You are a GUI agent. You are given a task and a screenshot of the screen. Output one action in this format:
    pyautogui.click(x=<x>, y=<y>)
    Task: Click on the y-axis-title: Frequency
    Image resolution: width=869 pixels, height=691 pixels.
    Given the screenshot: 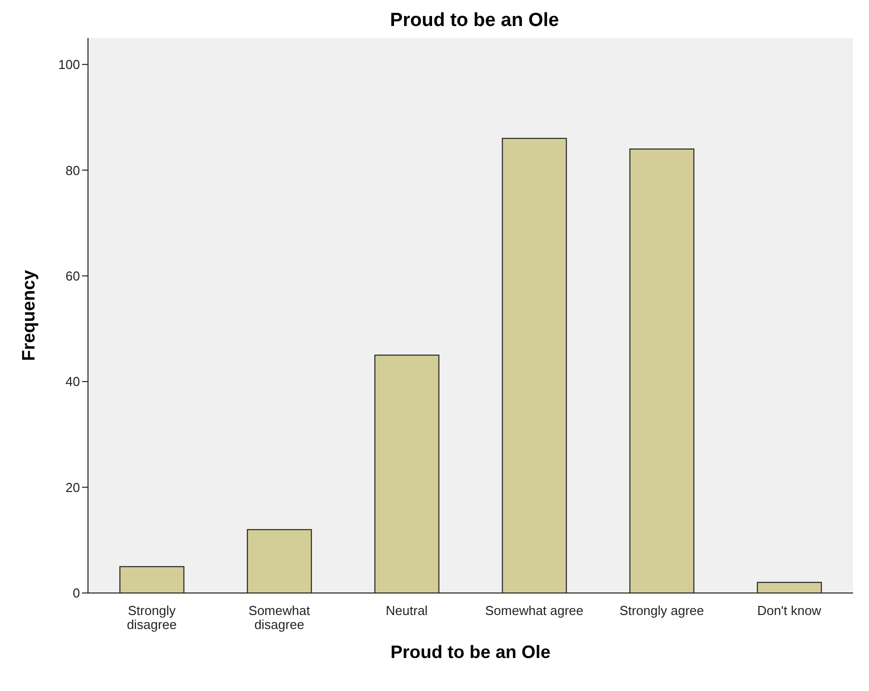 What is the action you would take?
    pyautogui.click(x=28, y=316)
    